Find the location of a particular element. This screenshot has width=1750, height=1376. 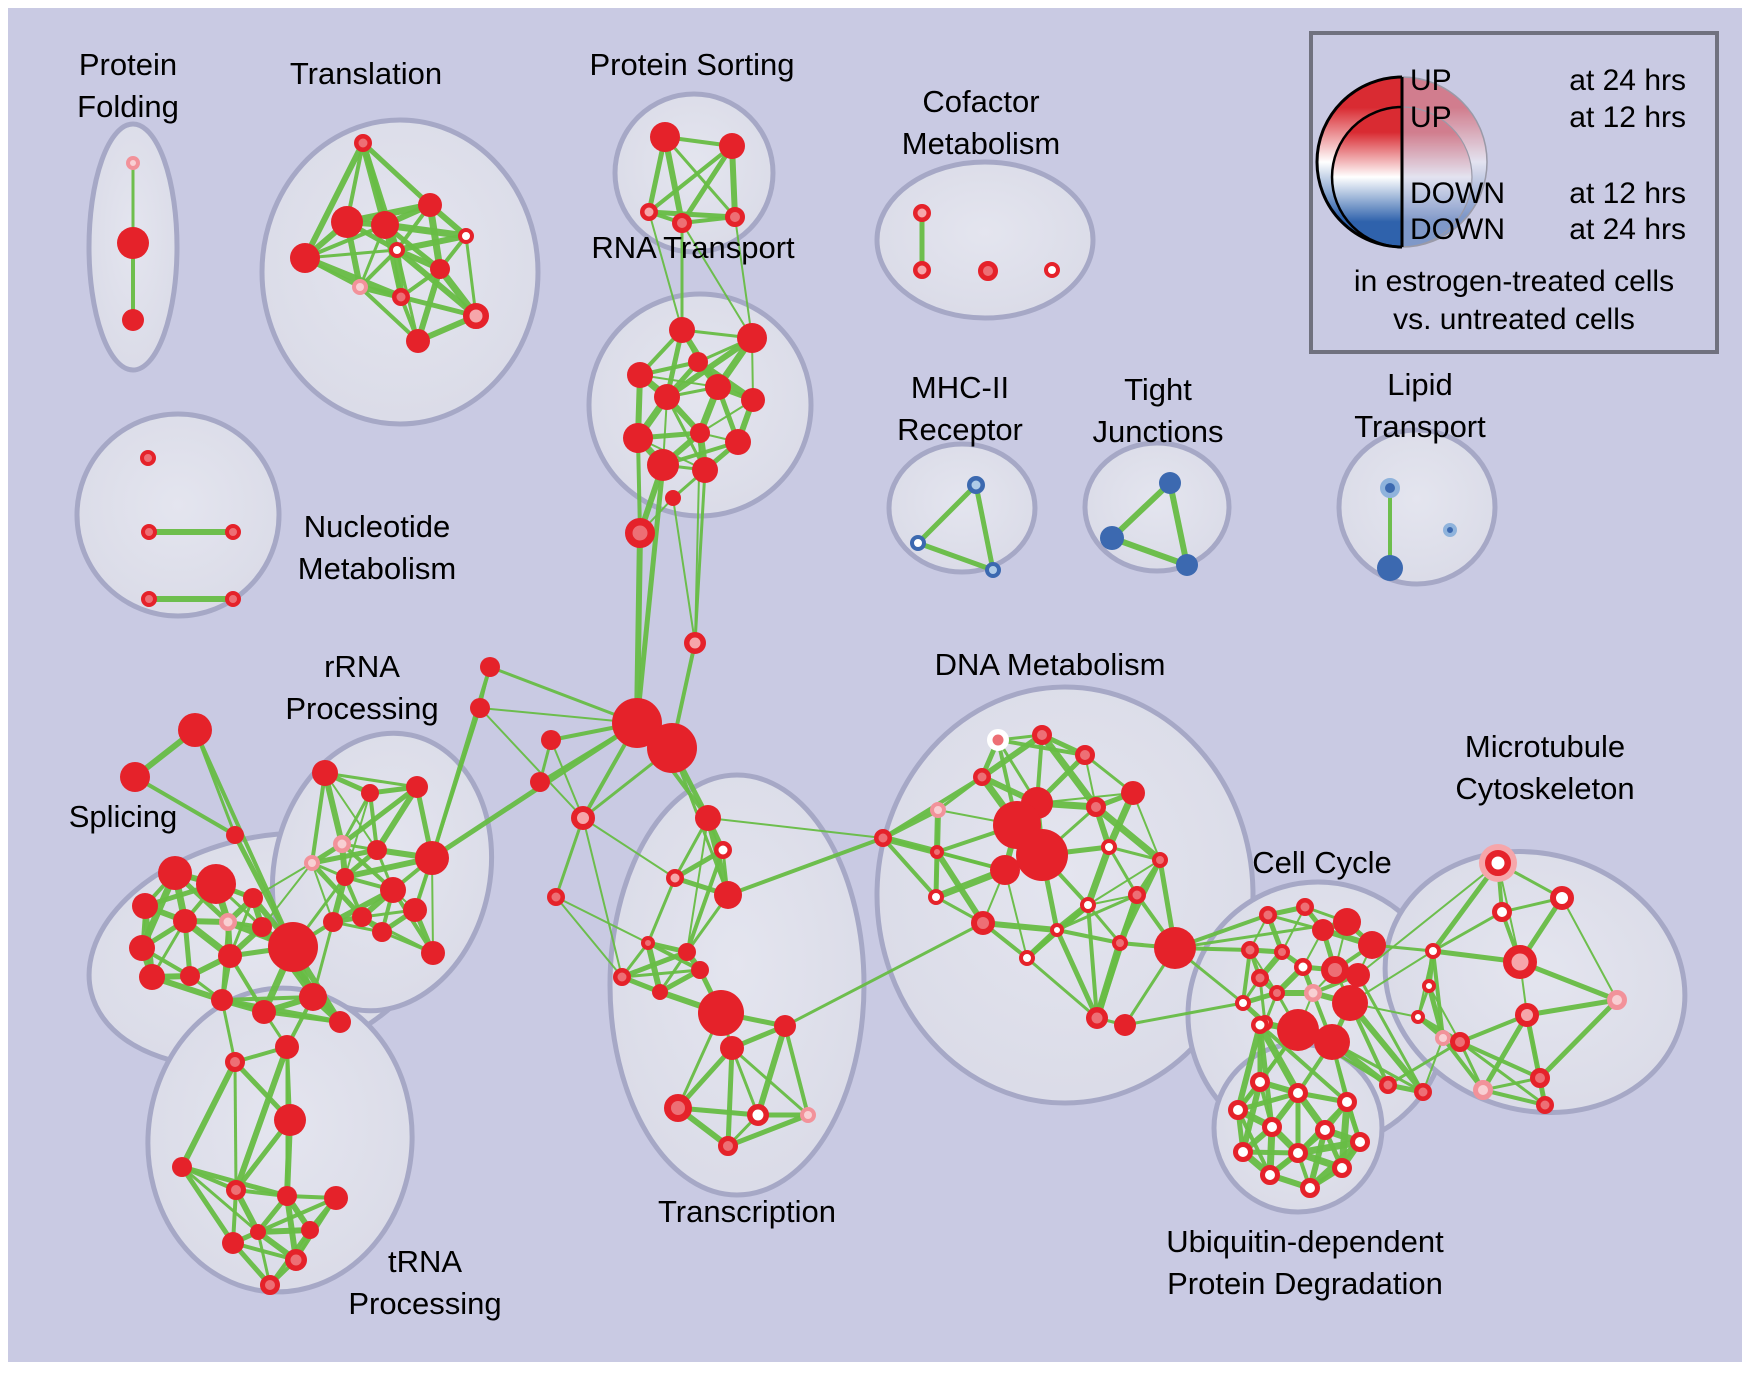

cluster-ellipse-protein-sorting is located at coordinates (694, 173).